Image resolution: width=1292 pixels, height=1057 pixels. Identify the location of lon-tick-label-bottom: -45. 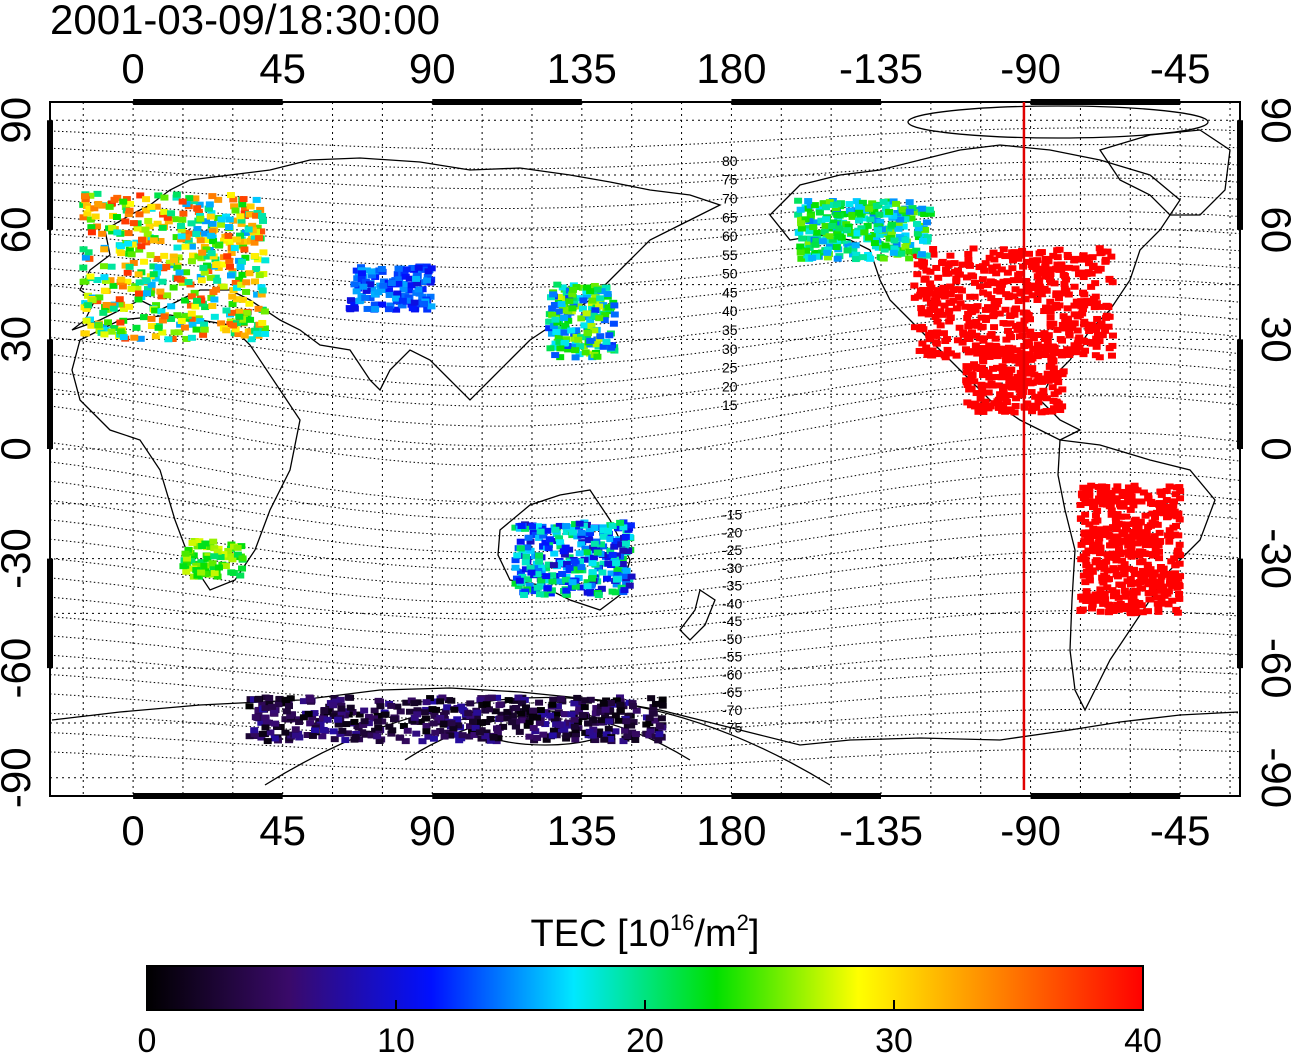
(1180, 830).